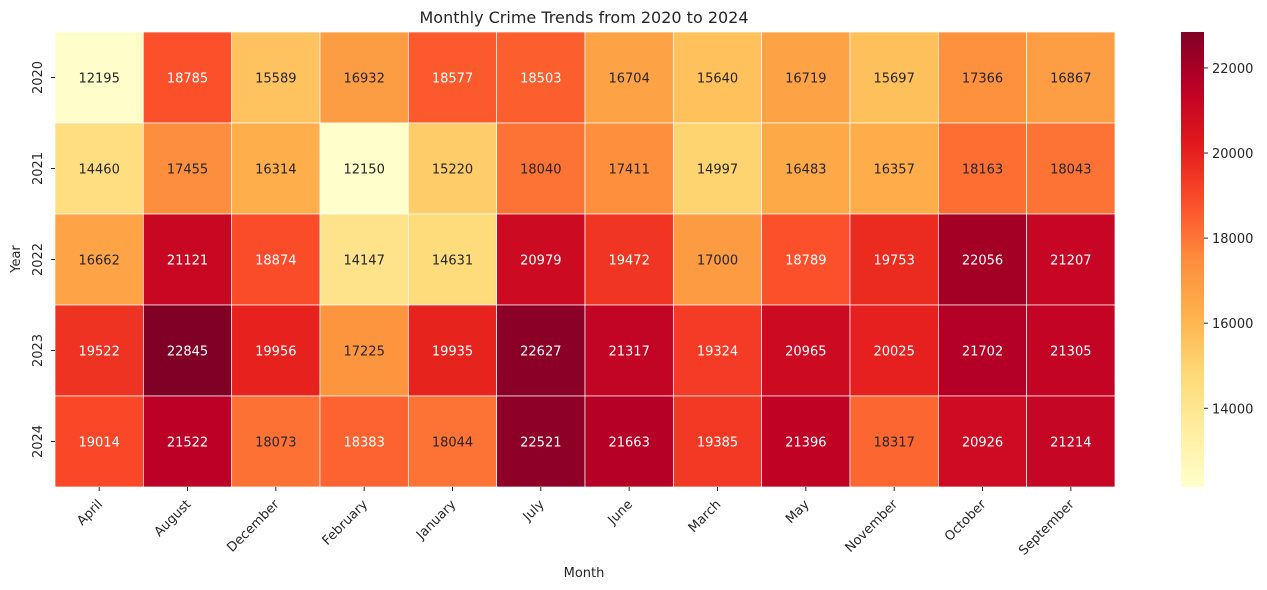  What do you see at coordinates (893, 443) in the screenshot?
I see `cell-value-label: 18317` at bounding box center [893, 443].